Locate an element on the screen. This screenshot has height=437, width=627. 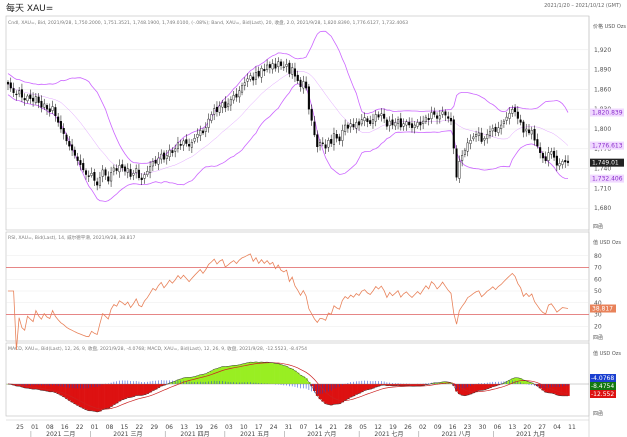
x-tick-label: 13 is located at coordinates (513, 427).